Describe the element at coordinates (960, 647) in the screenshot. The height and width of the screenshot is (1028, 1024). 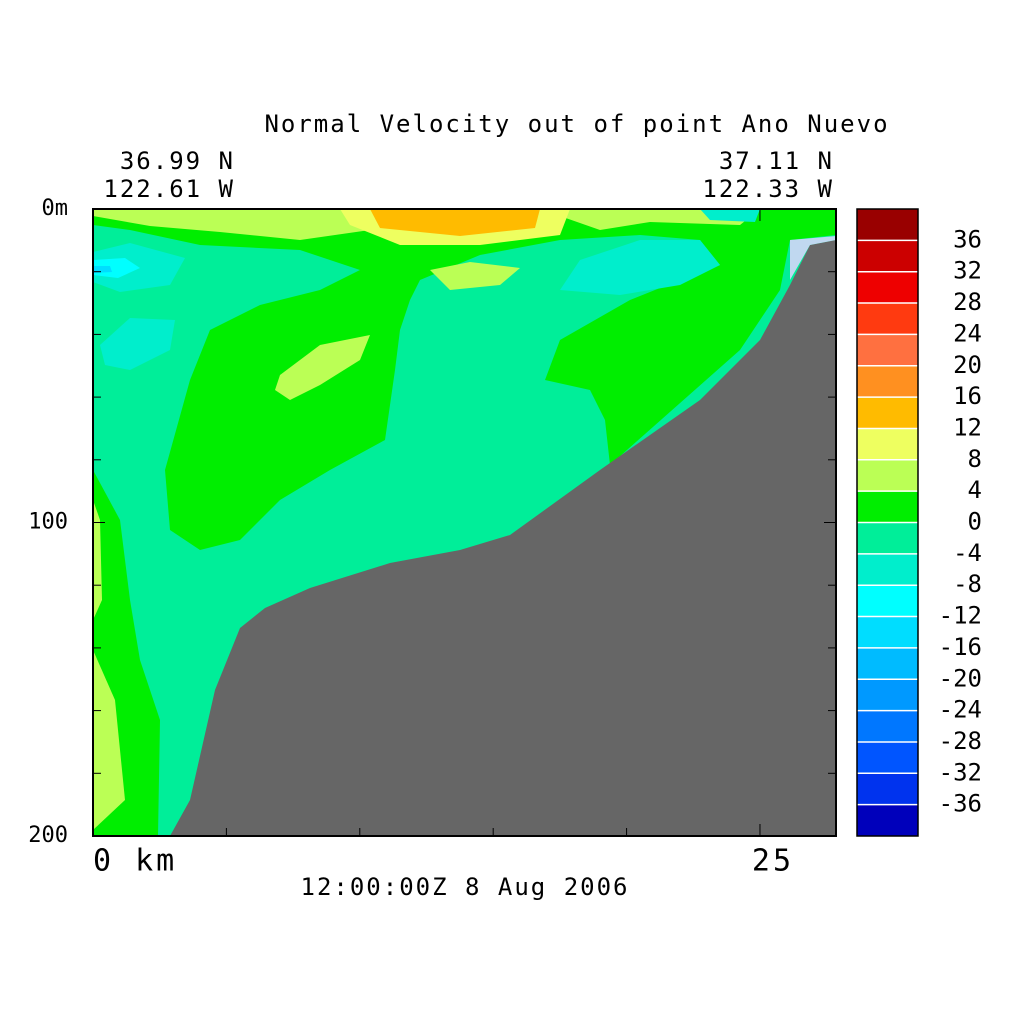
I see `colorbar-label: -16` at that location.